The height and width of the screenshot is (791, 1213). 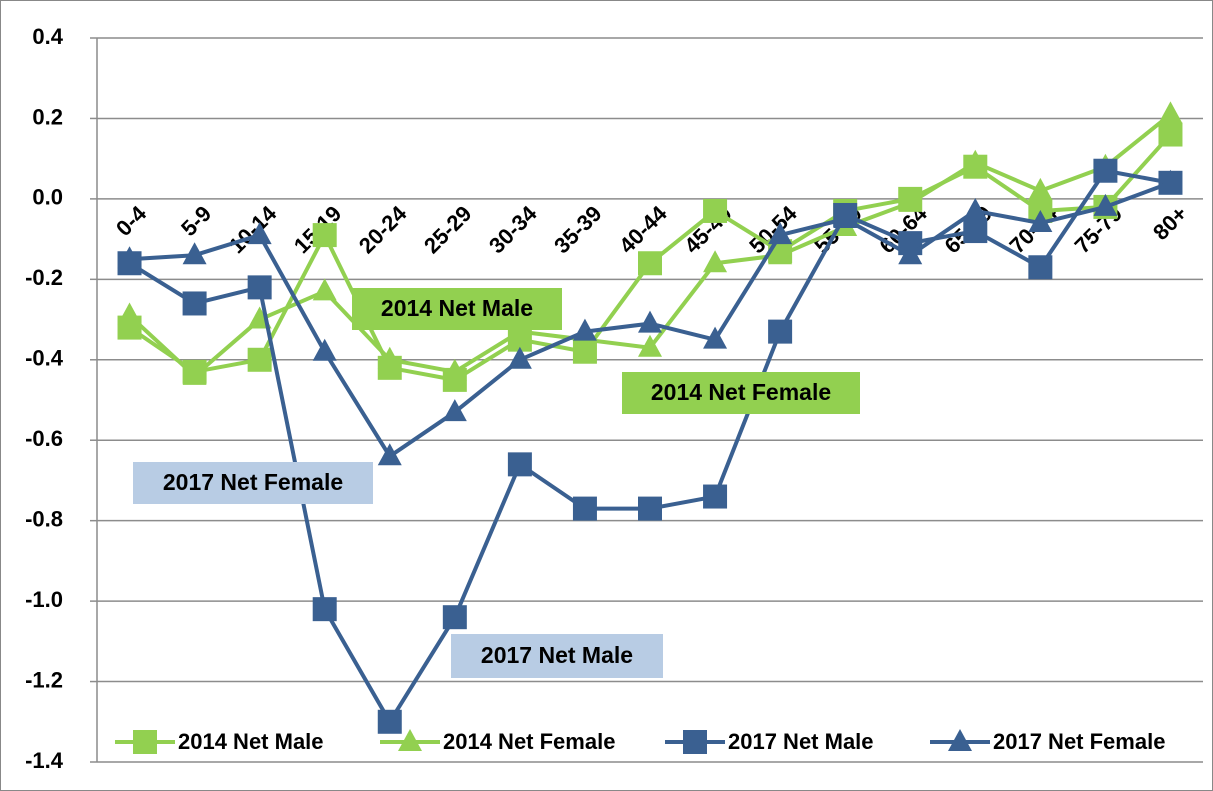 I want to click on annotation-text: 2017 Net Male, so click(x=557, y=655).